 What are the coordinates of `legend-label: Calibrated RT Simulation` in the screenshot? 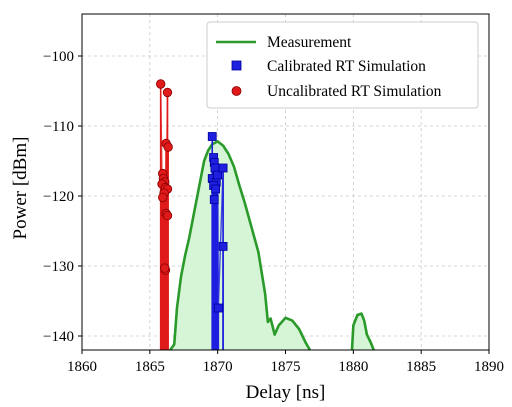 It's located at (346, 66).